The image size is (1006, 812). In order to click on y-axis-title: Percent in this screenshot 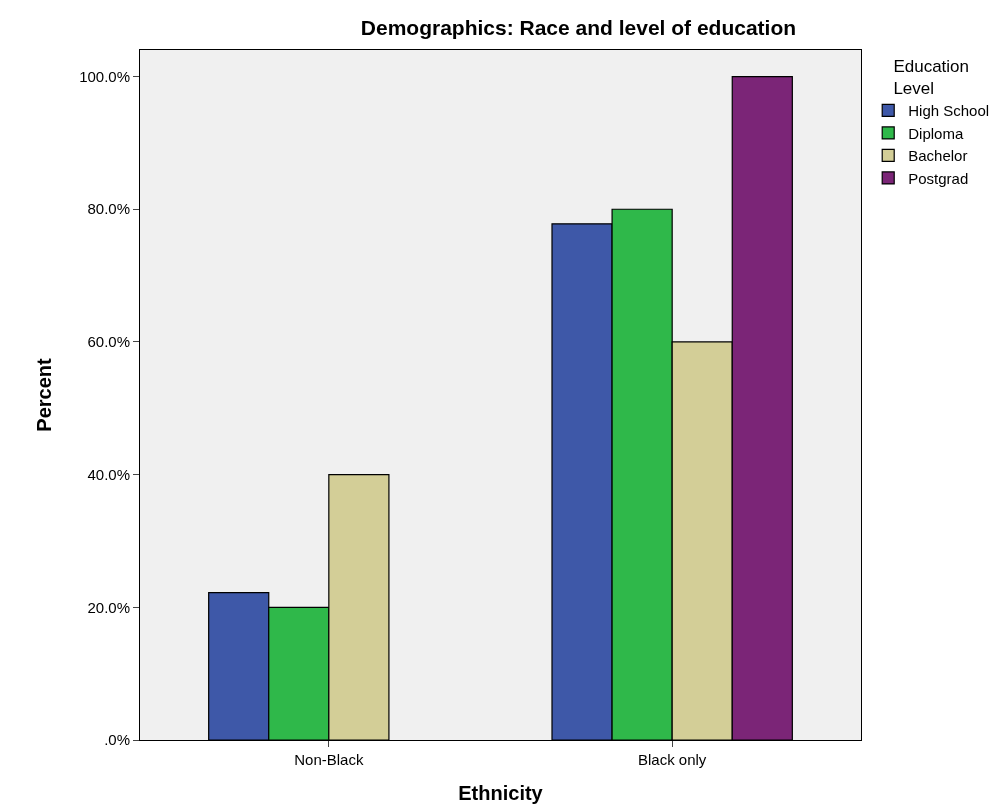, I will do `click(43, 394)`.